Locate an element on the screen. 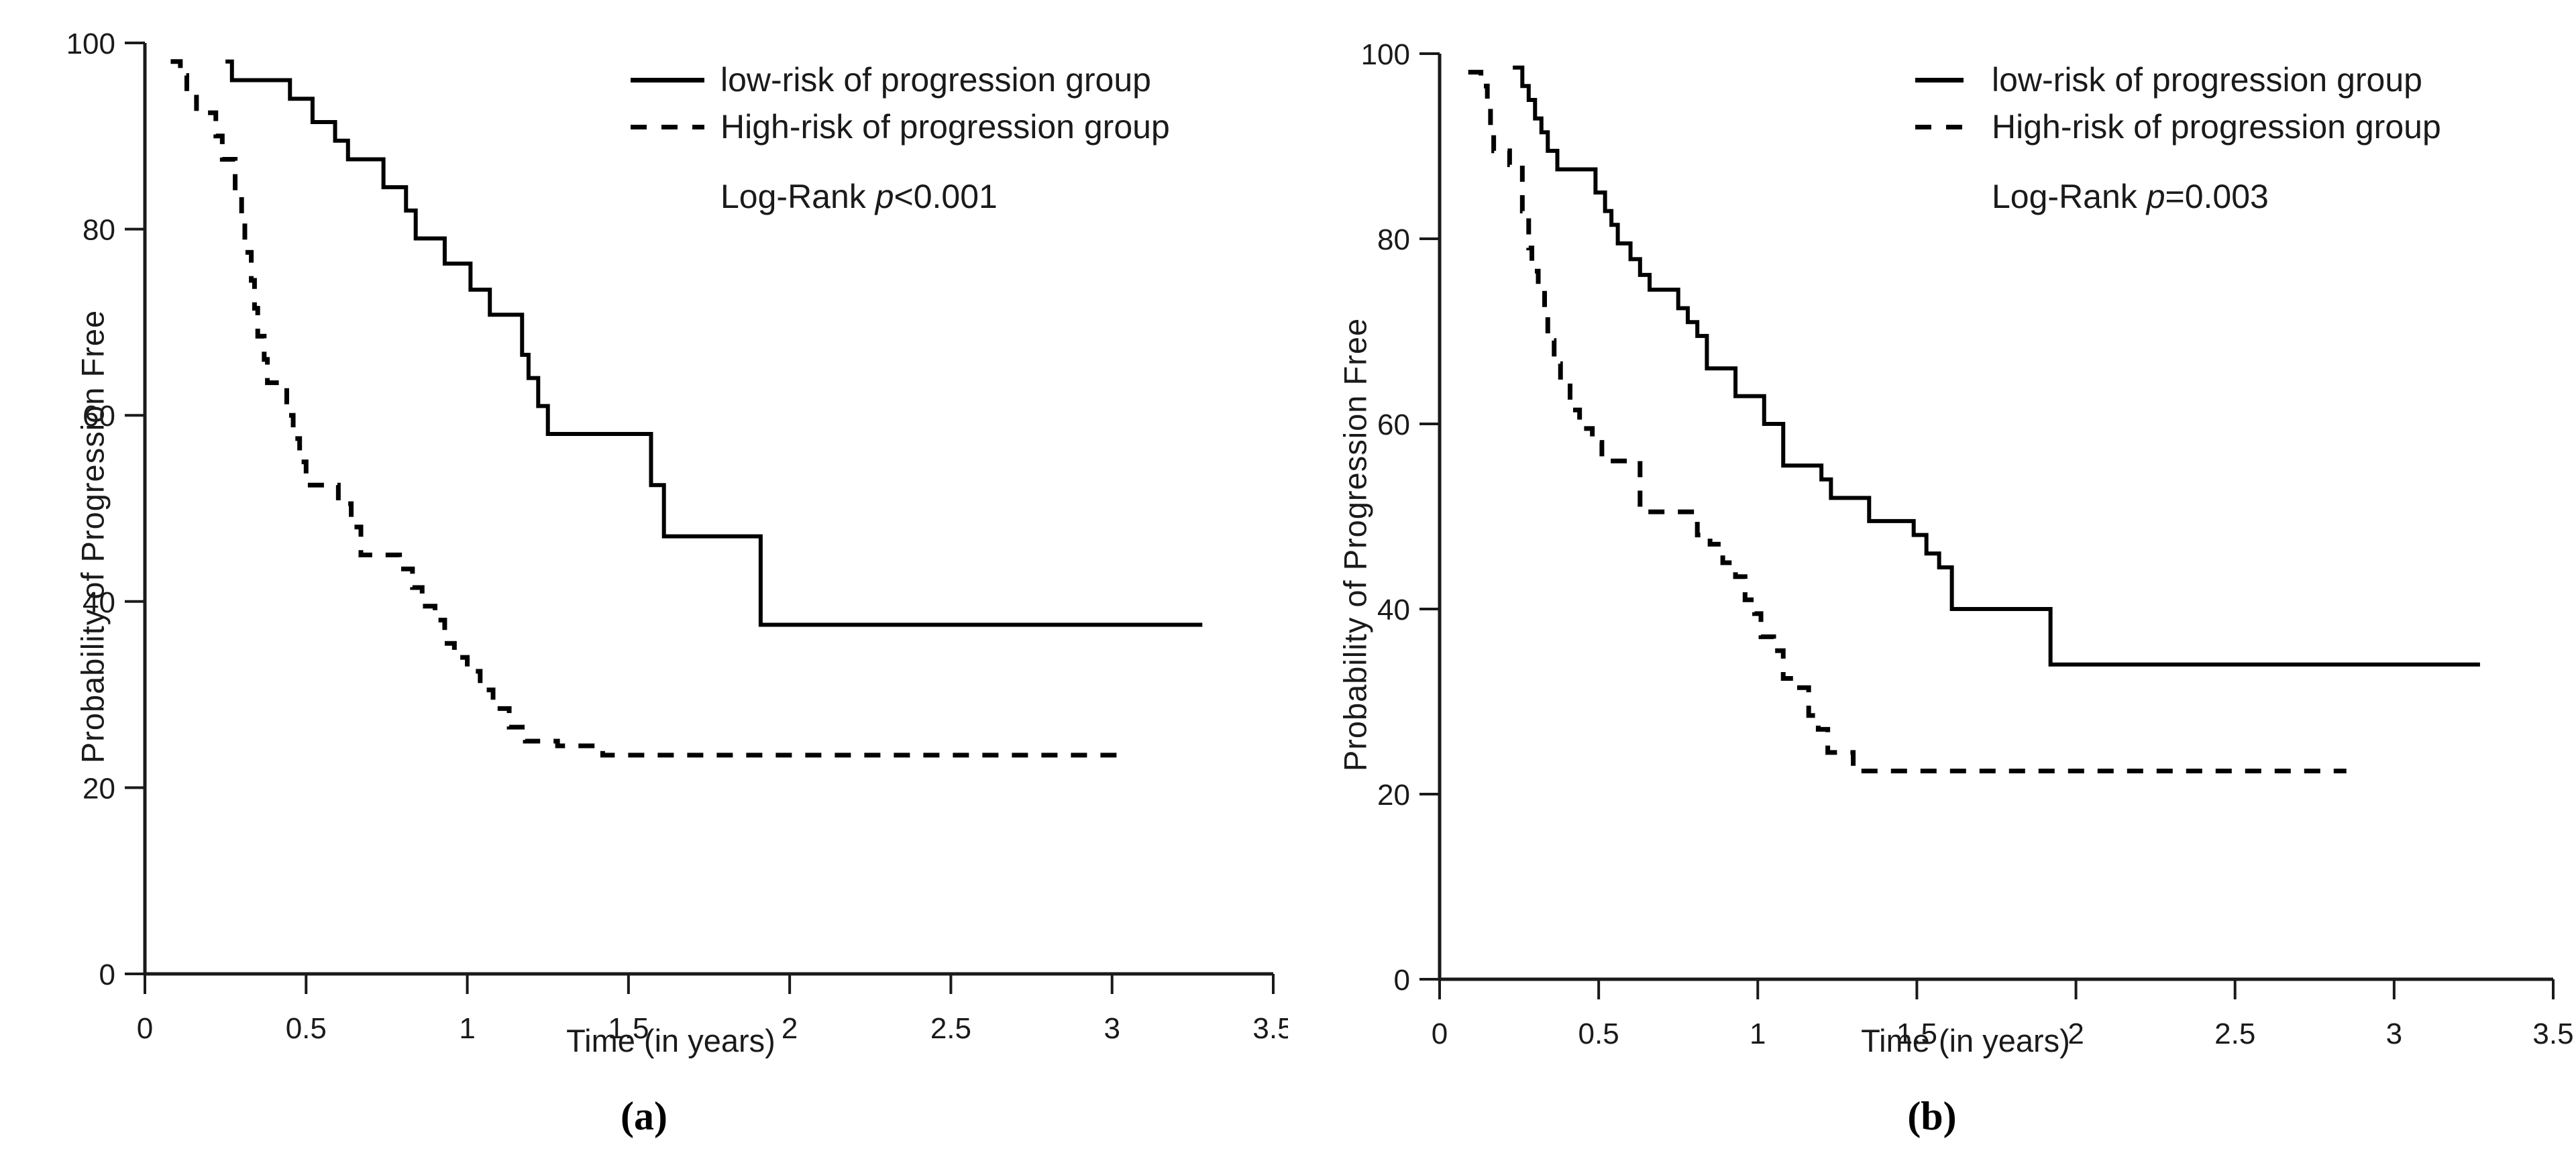 This screenshot has height=1159, width=2576. p-value-text: =0.003 is located at coordinates (2217, 196).